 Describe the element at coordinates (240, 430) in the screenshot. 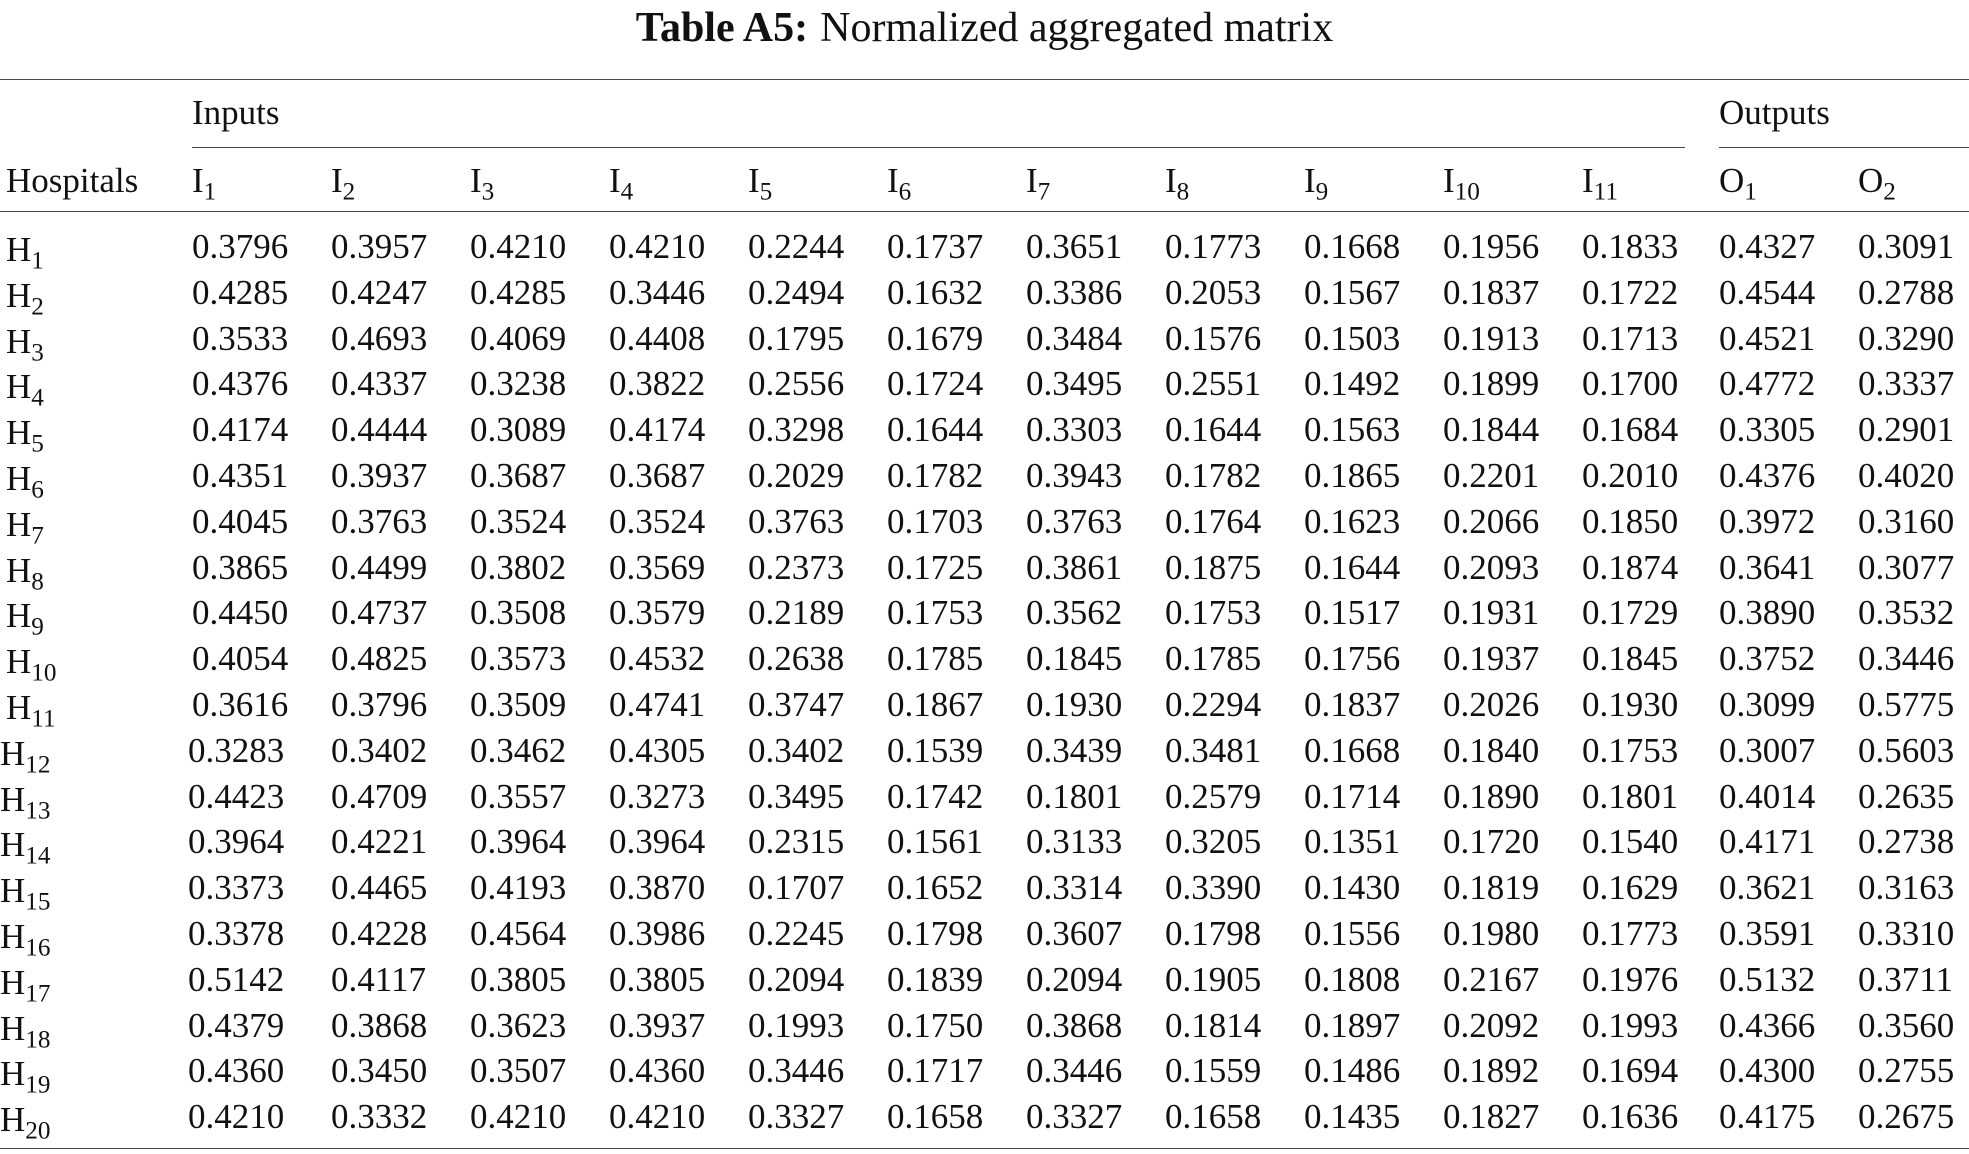

I see `table-cell: 0.4174` at that location.